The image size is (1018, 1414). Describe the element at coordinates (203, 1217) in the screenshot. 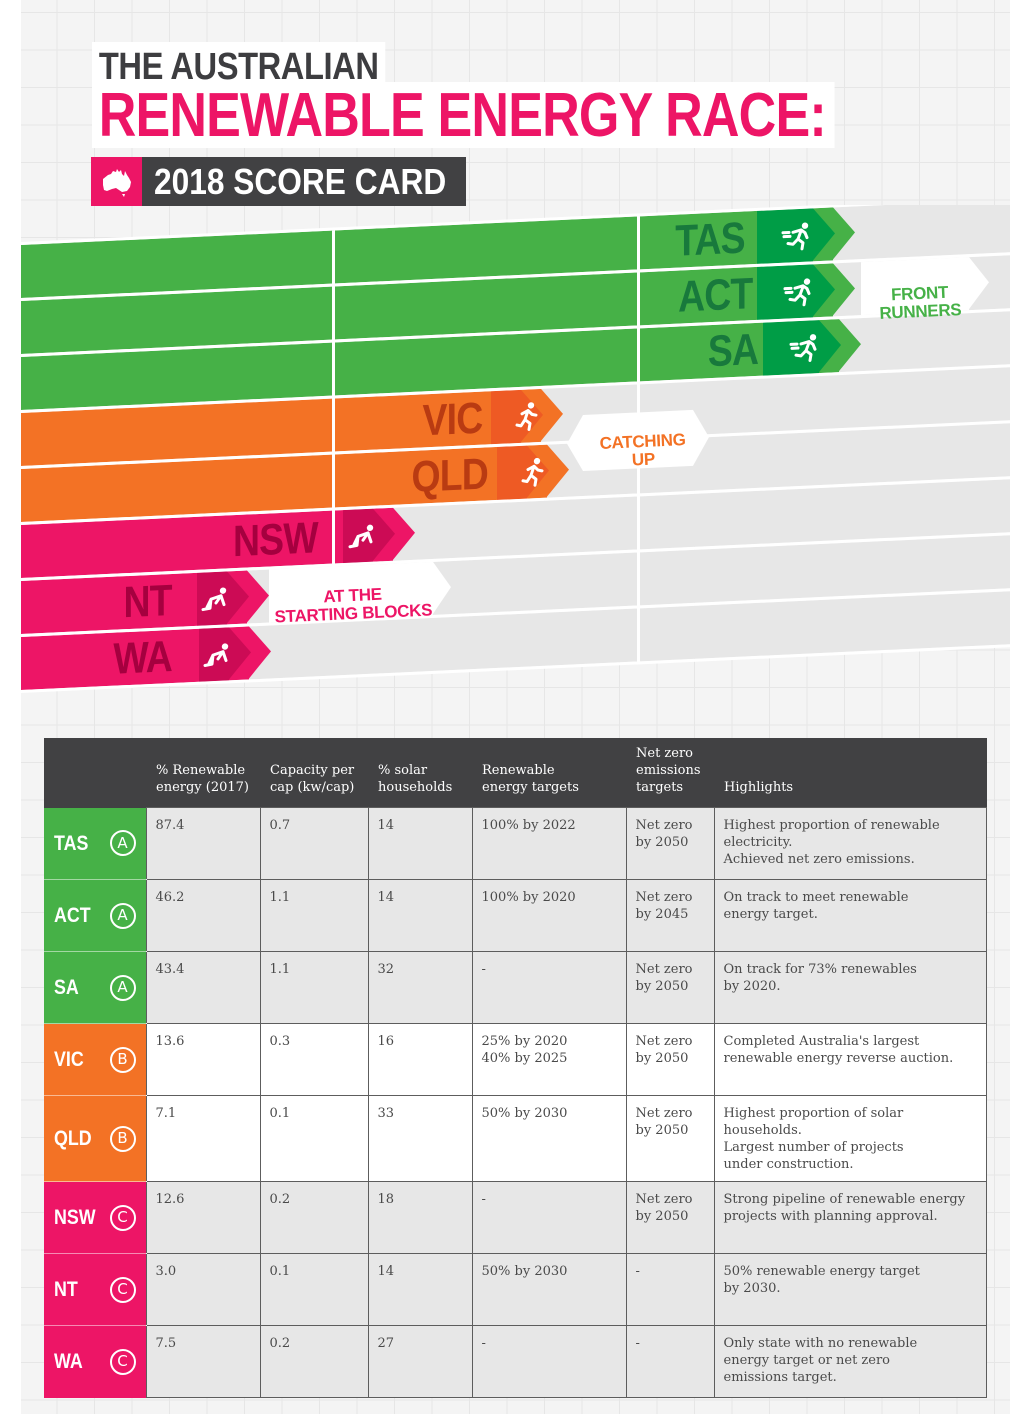

I see `cell-renewable: 12.6` at that location.